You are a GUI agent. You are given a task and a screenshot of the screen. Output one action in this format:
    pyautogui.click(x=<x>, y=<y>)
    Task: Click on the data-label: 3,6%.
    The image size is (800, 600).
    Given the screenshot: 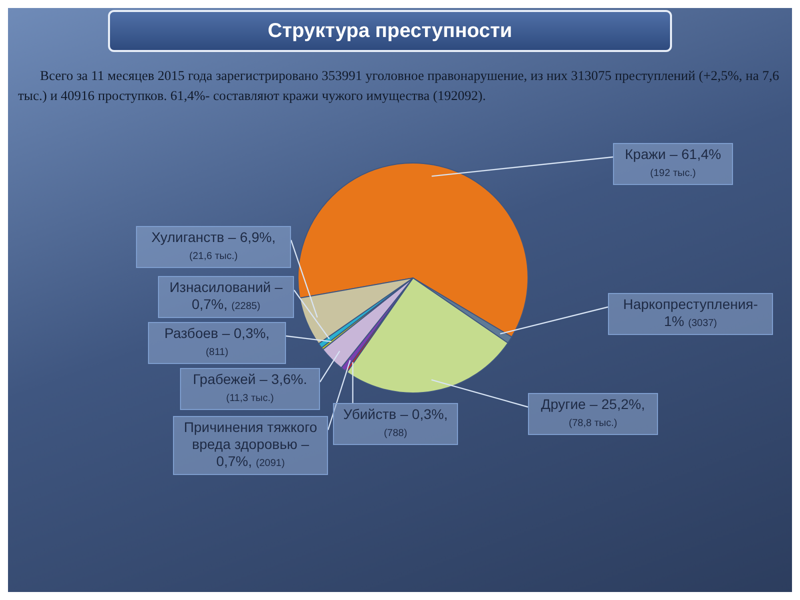 What is the action you would take?
    pyautogui.click(x=289, y=379)
    